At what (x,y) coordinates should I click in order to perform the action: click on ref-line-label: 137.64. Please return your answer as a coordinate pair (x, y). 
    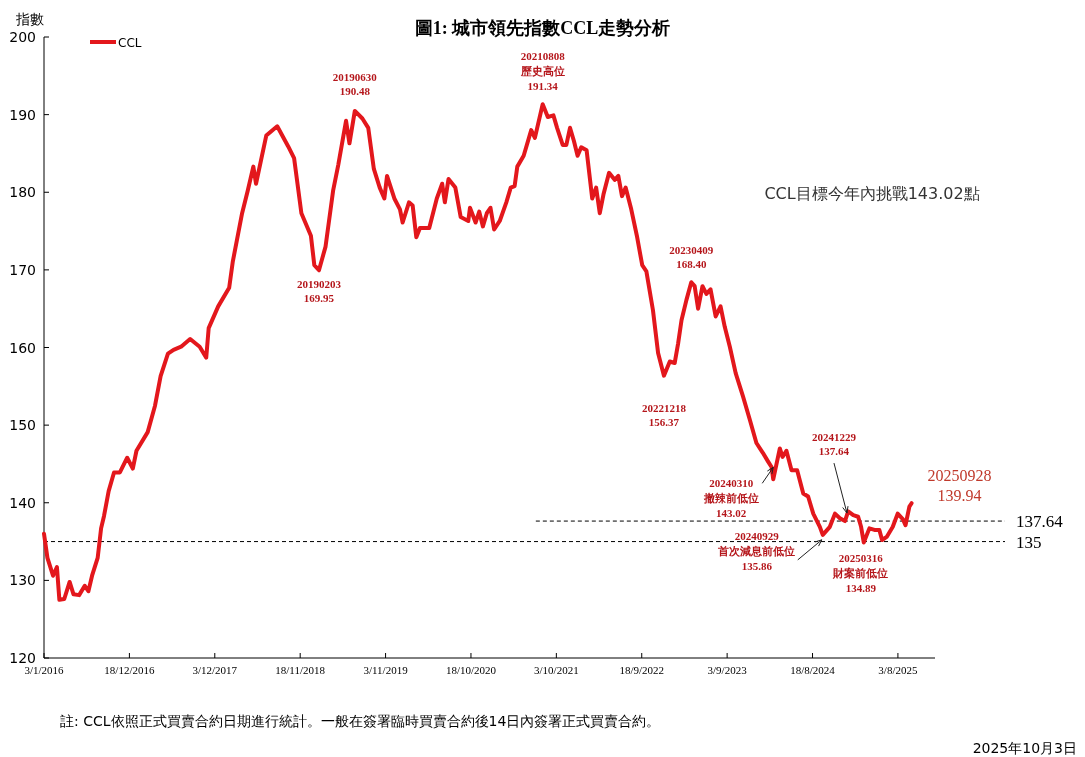
    Looking at the image, I should click on (1040, 522).